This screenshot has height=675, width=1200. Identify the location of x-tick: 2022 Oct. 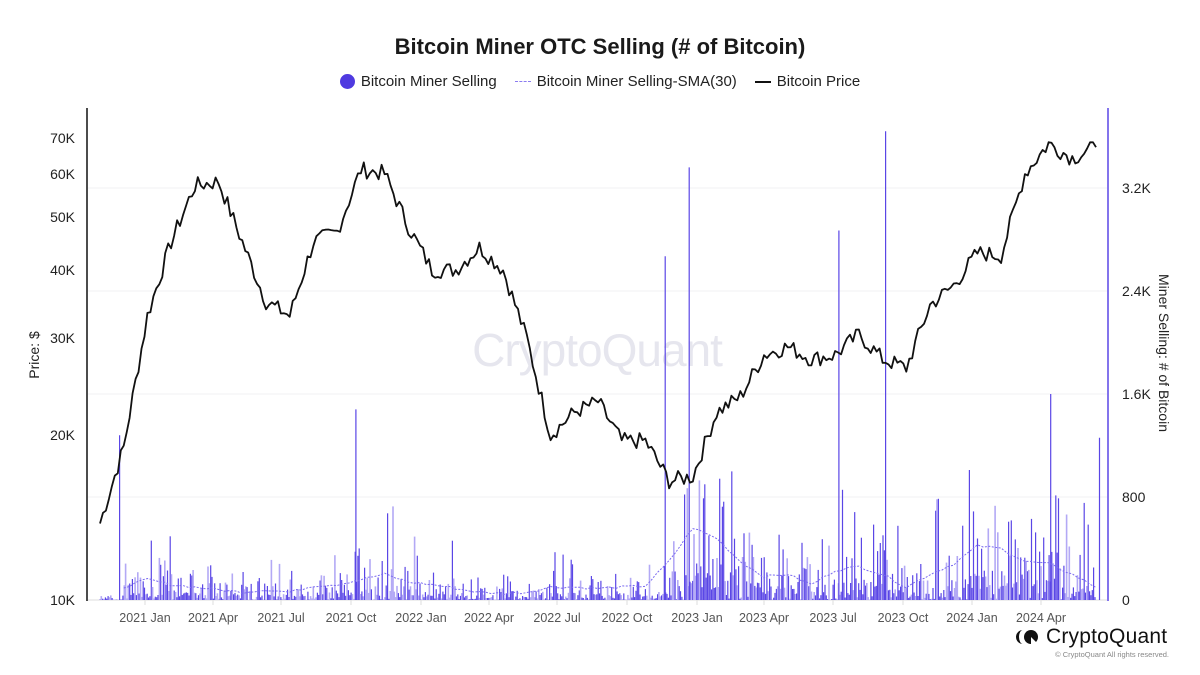
(627, 618).